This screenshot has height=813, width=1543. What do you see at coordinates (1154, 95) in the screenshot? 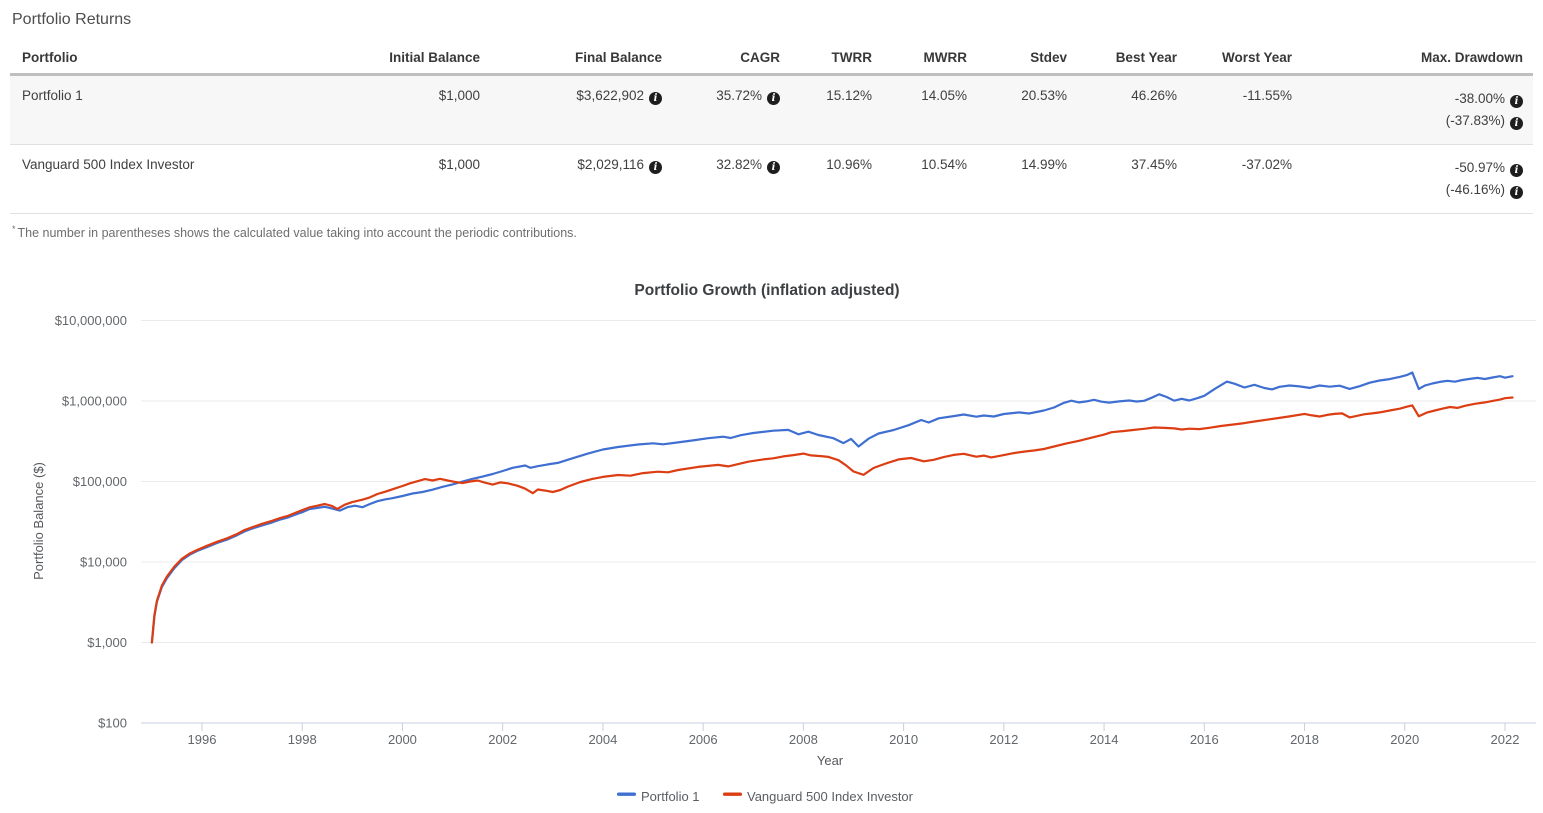
I see `best-year-value: 46.26%` at bounding box center [1154, 95].